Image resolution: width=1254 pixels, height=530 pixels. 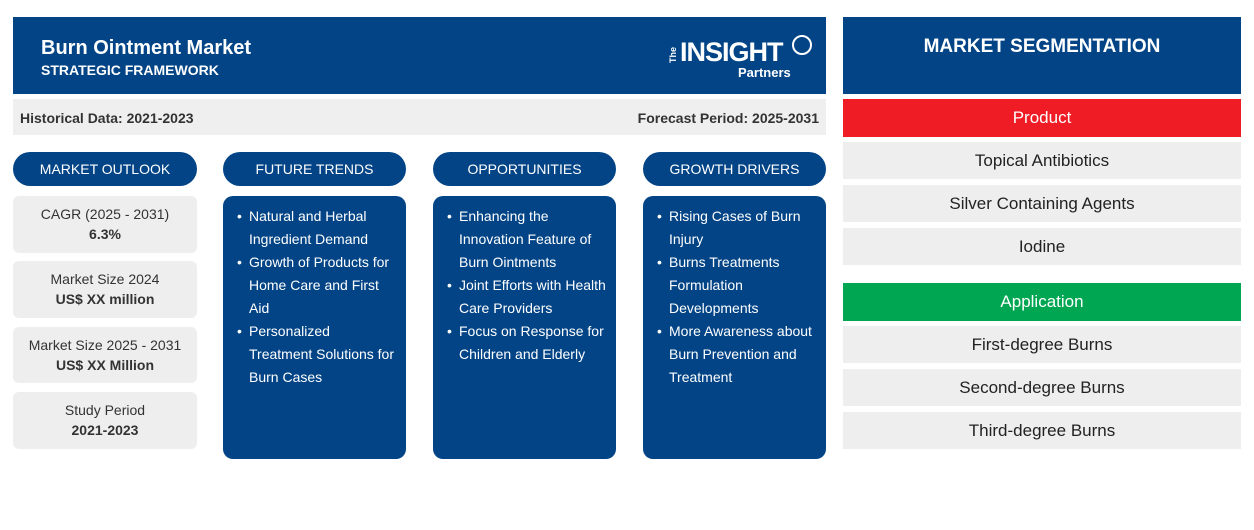 I want to click on logo-the: The, so click(x=673, y=54).